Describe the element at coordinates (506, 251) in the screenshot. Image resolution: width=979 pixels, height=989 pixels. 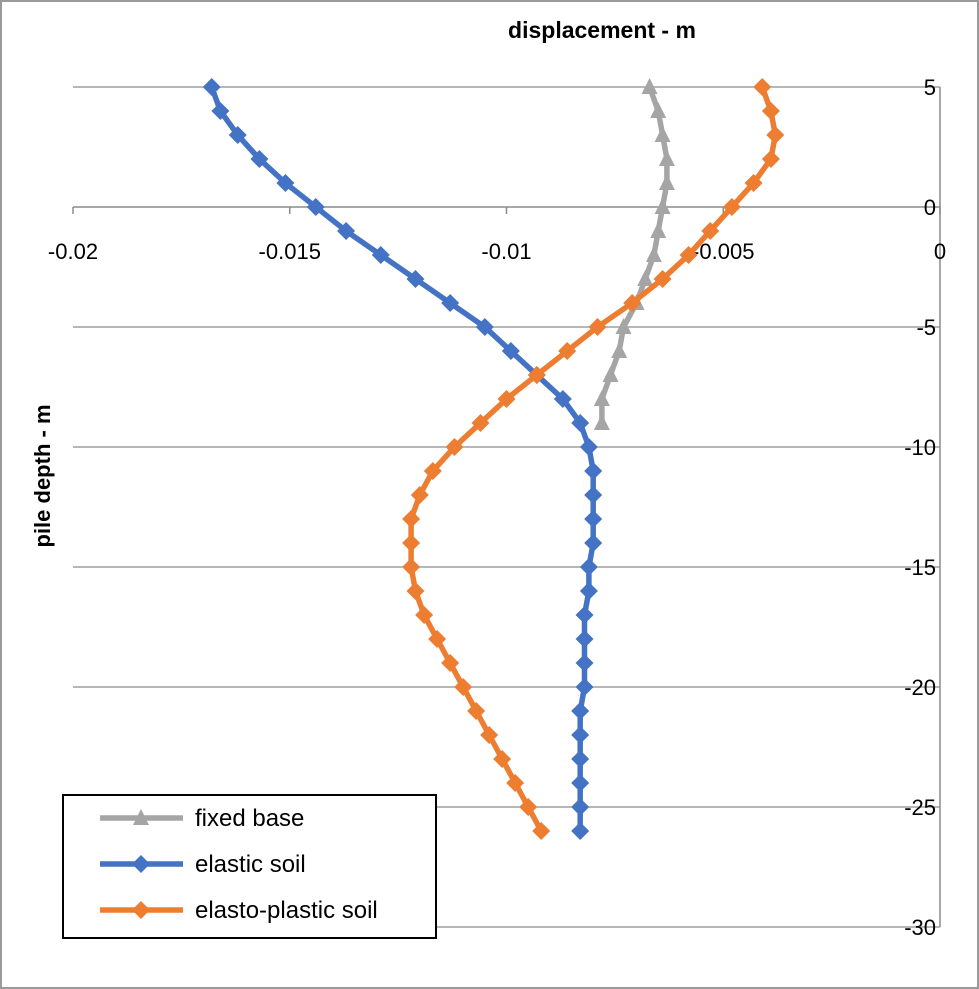
I see `x-tick-label: -0.01` at that location.